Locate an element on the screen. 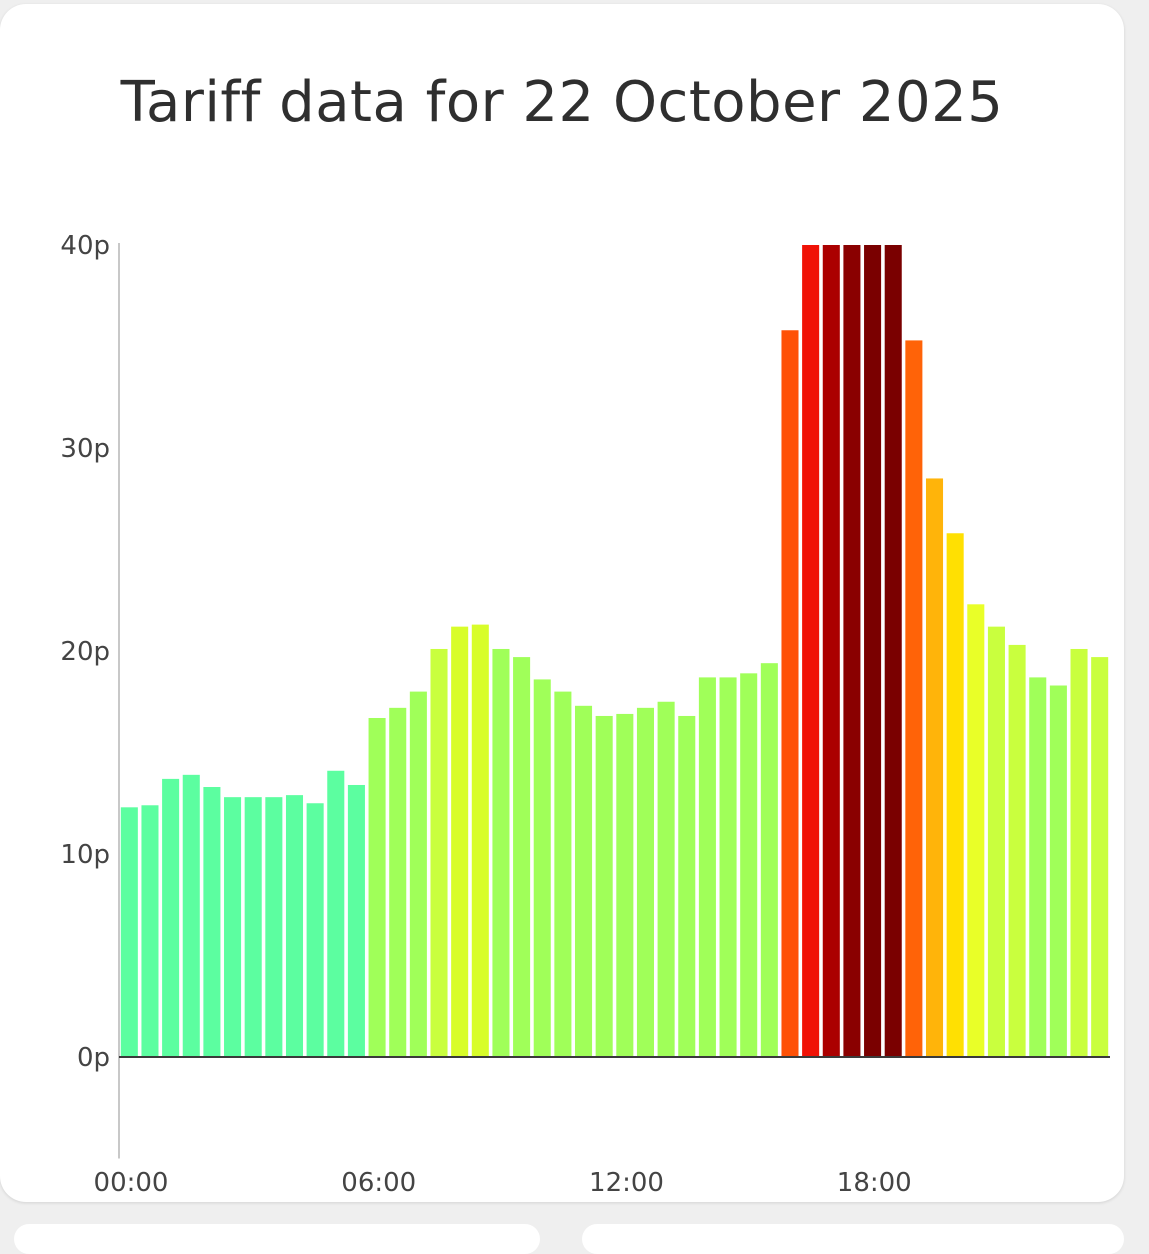  next-card-left is located at coordinates (277, 1239).